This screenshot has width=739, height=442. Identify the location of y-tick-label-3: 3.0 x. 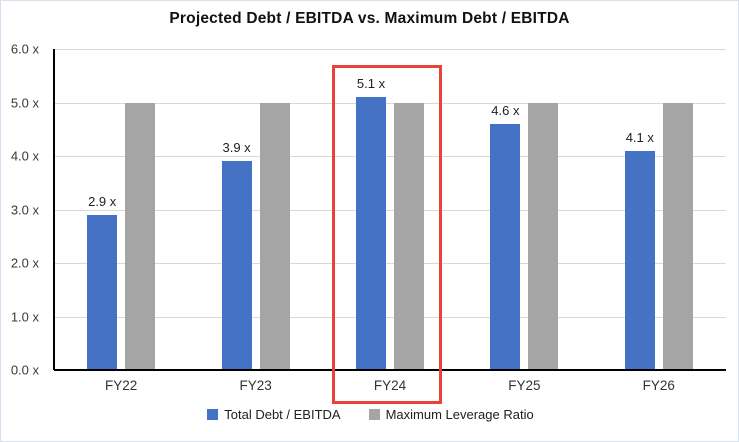
(24, 209).